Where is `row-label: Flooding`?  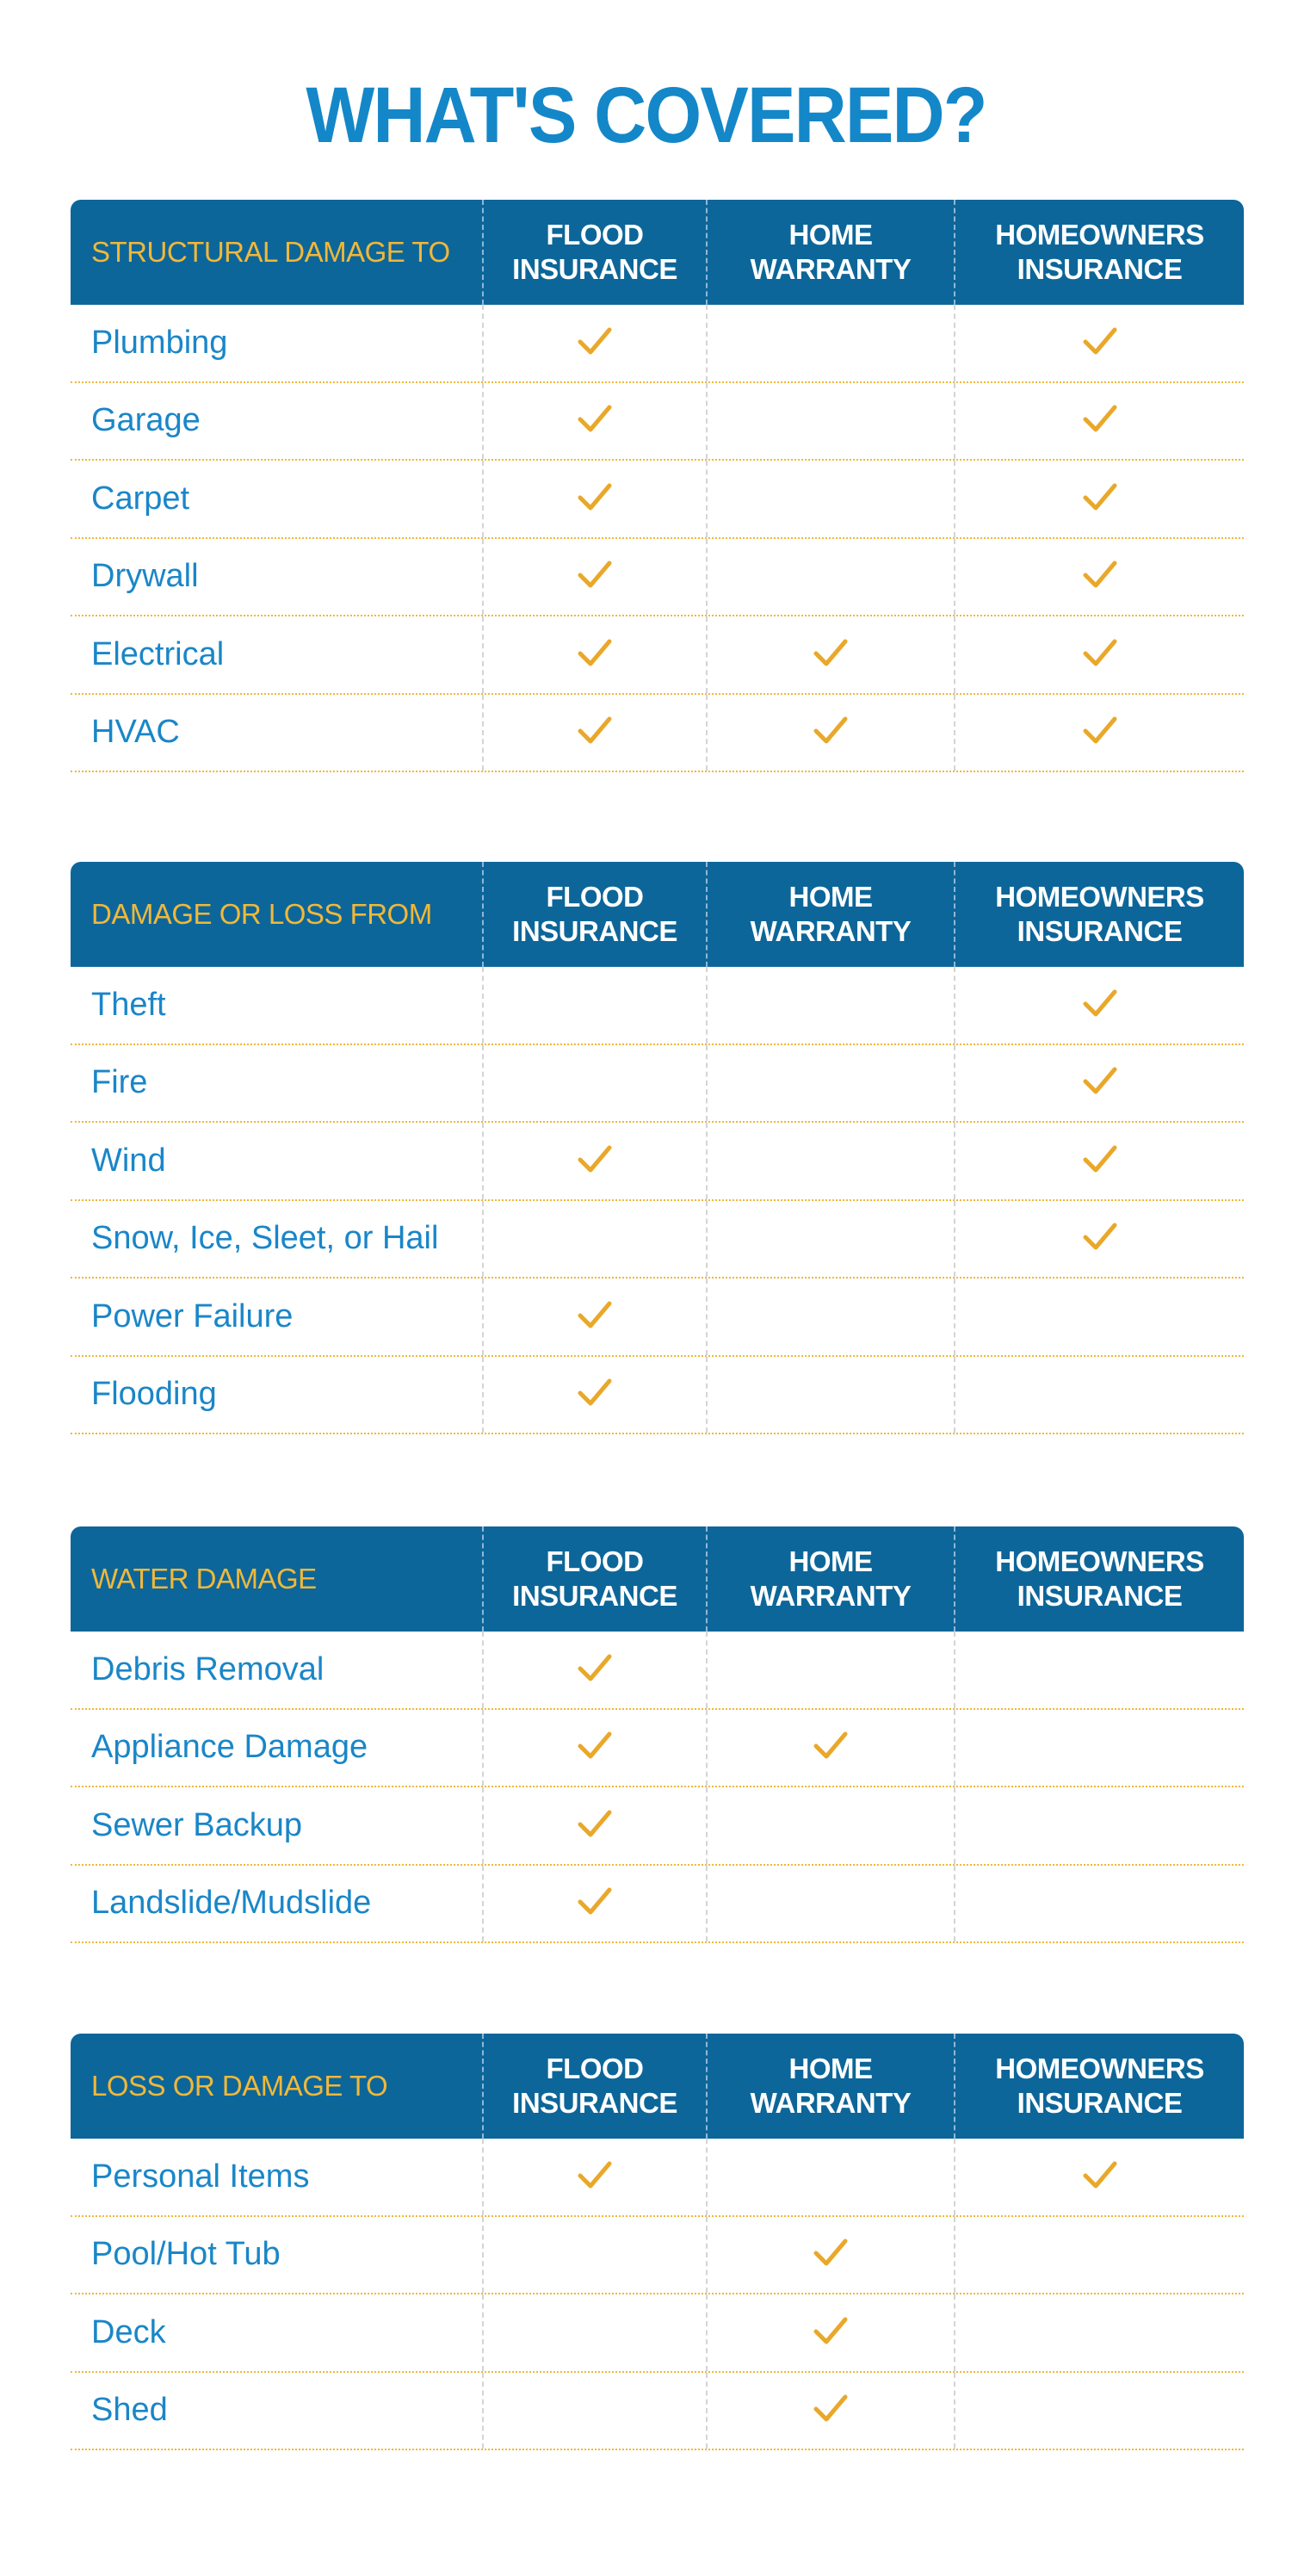 row-label: Flooding is located at coordinates (154, 1394).